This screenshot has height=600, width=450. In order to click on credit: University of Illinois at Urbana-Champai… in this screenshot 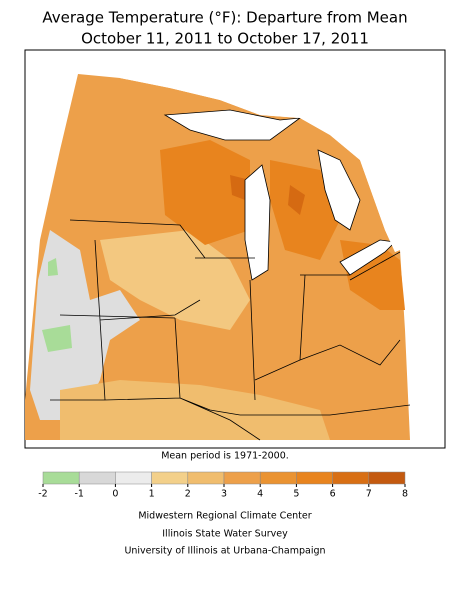, I will do `click(224, 551)`.